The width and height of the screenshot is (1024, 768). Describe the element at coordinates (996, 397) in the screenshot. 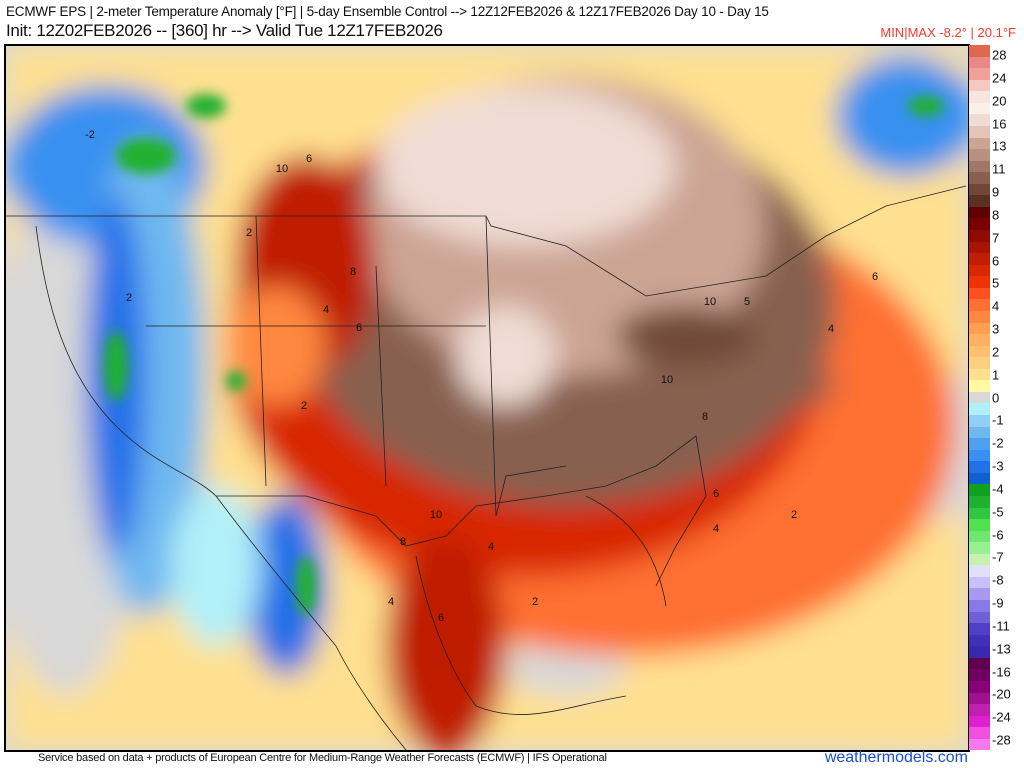

I see `legend-tick-label: 0` at that location.